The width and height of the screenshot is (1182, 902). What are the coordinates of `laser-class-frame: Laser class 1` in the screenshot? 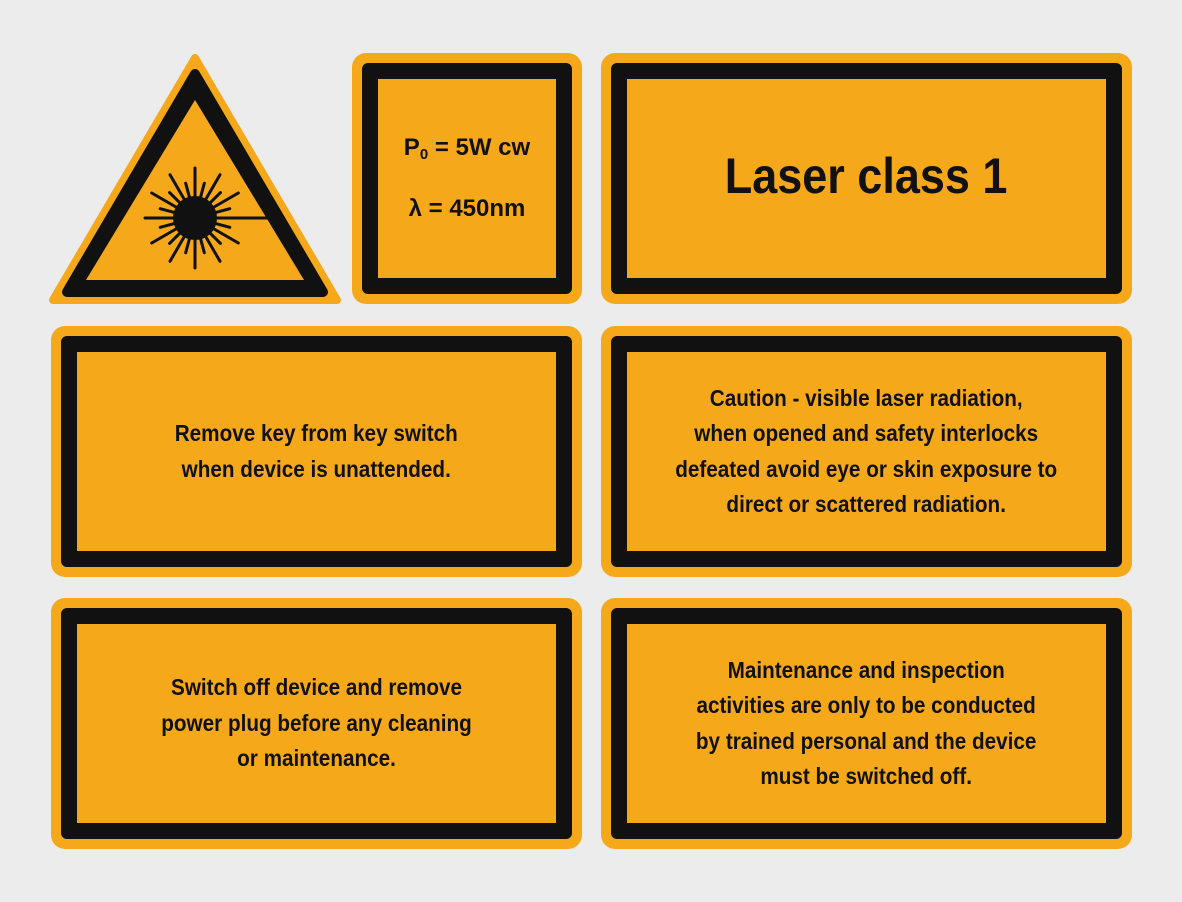 It's located at (866, 178).